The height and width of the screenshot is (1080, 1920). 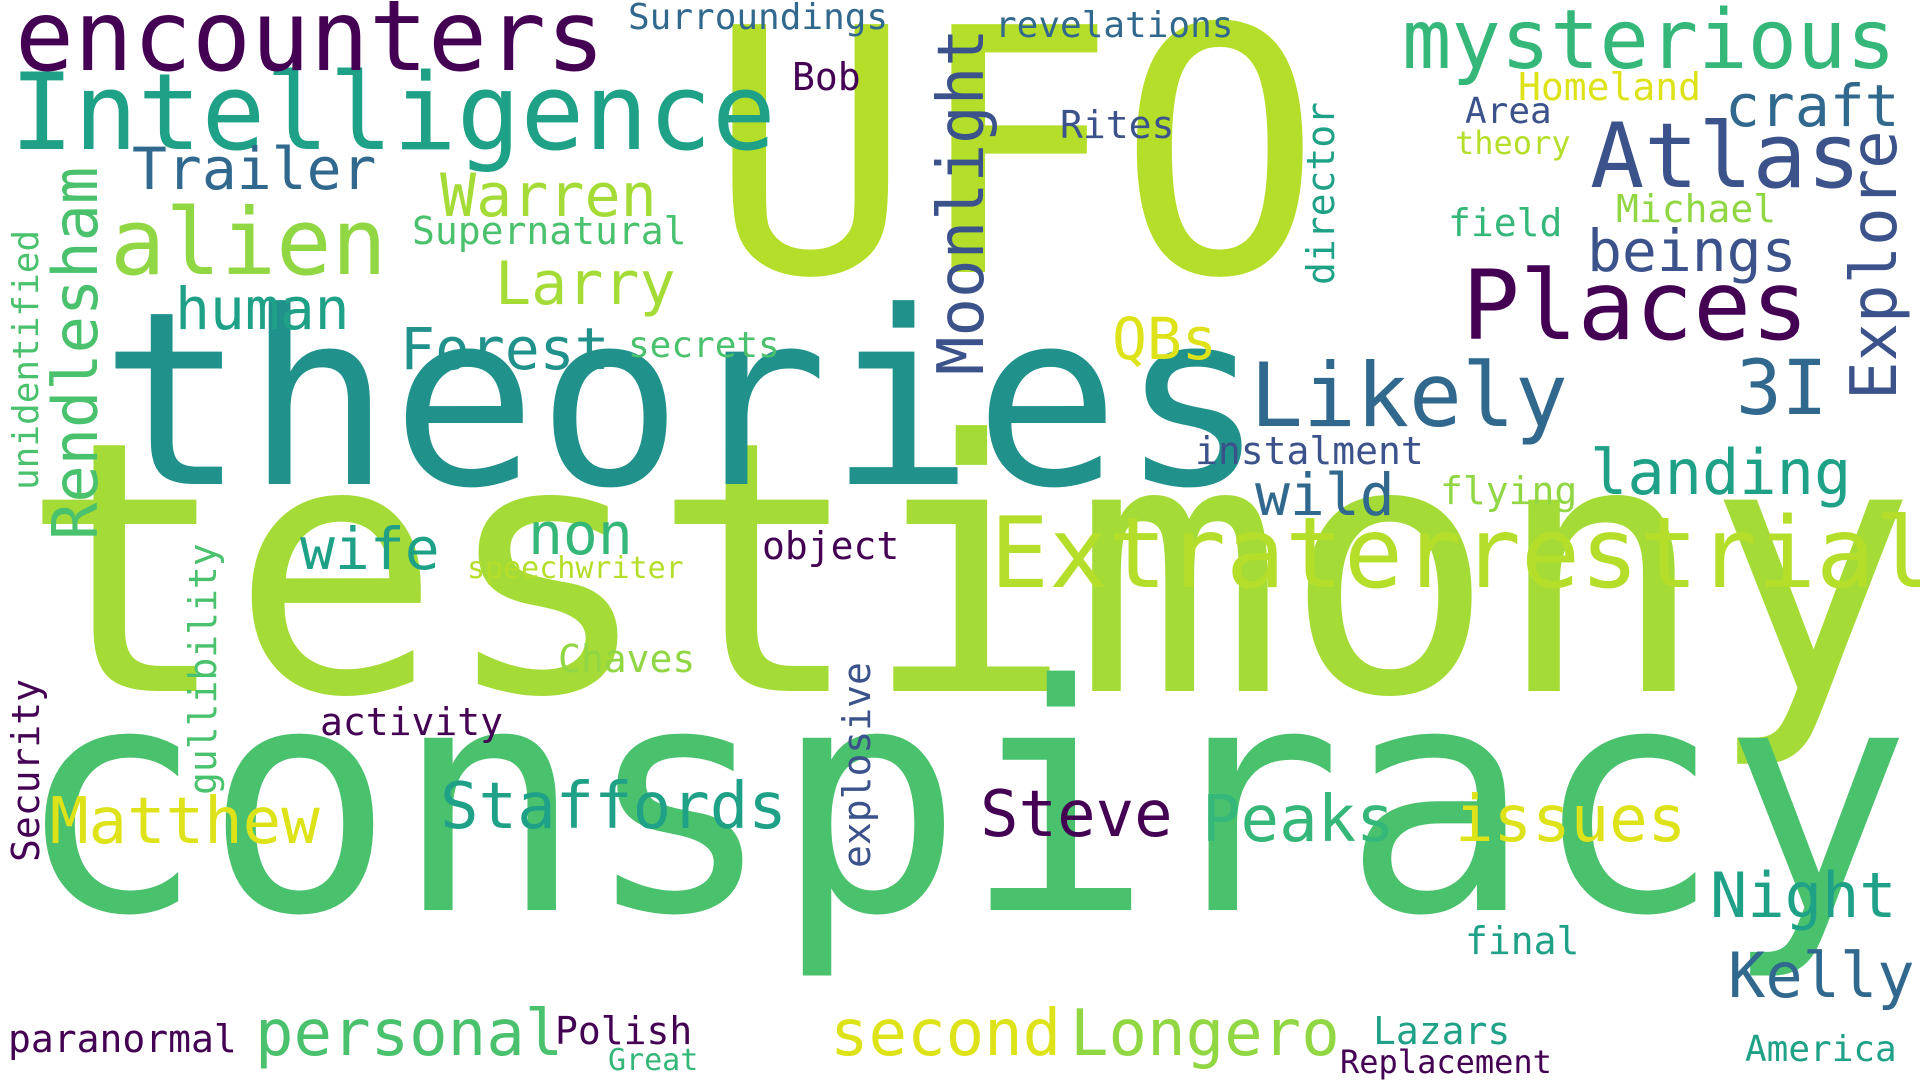 What do you see at coordinates (613, 807) in the screenshot?
I see `word-staffords: Staffords` at bounding box center [613, 807].